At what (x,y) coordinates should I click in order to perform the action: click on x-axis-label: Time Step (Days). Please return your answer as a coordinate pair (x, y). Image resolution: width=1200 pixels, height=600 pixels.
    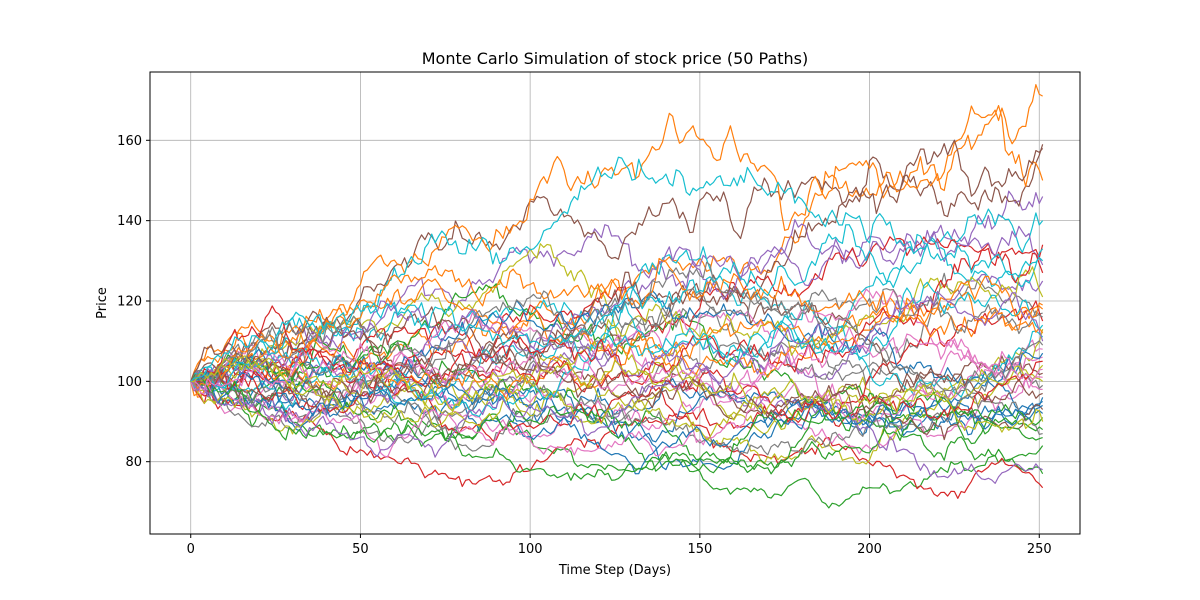
    Looking at the image, I should click on (614, 570).